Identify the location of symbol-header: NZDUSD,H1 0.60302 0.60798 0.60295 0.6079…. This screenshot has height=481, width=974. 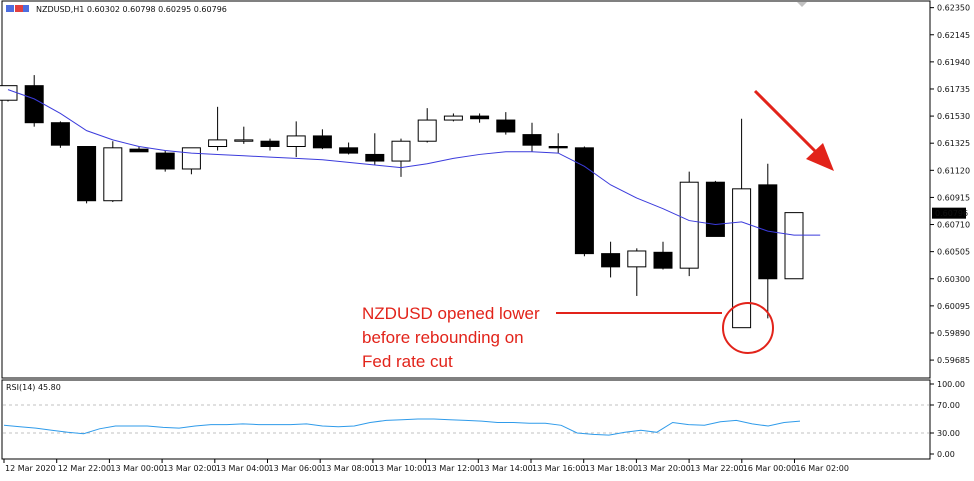
(131, 9).